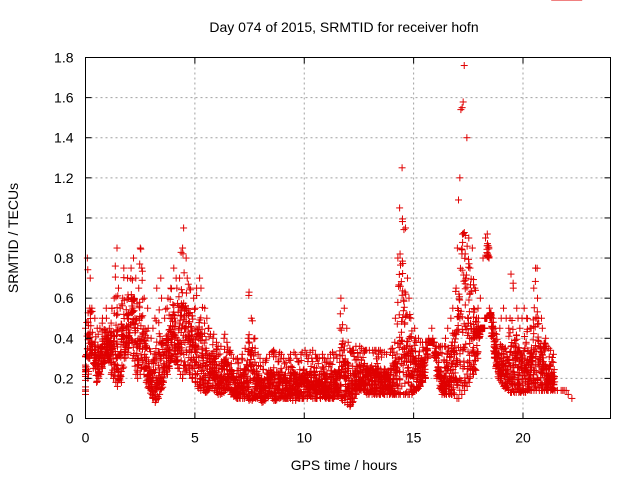 This screenshot has width=640, height=480. I want to click on y-tick-label: 0.8, so click(64, 258).